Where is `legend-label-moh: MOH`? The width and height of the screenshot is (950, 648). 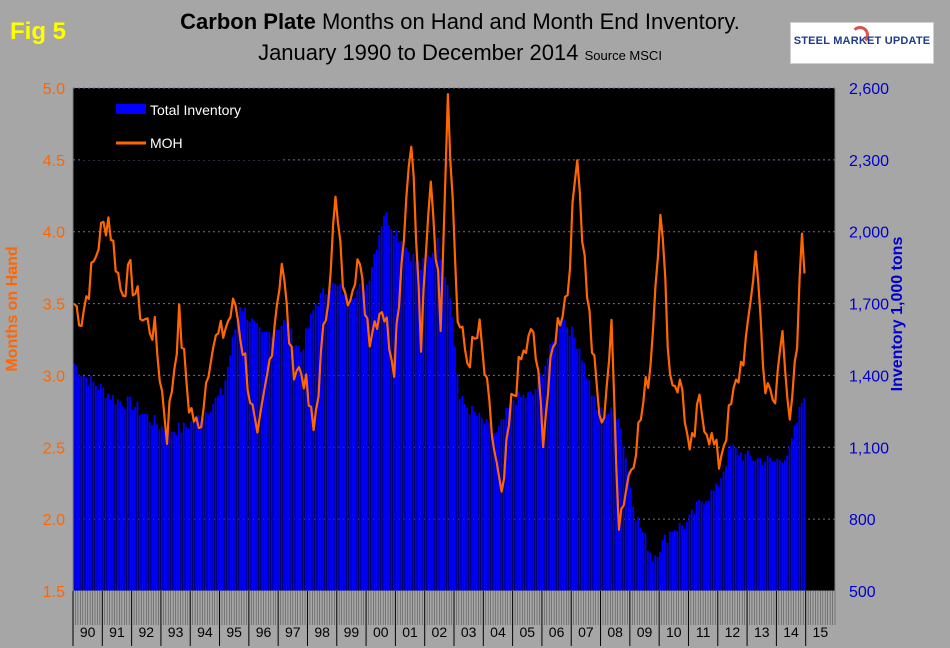 legend-label-moh: MOH is located at coordinates (166, 143).